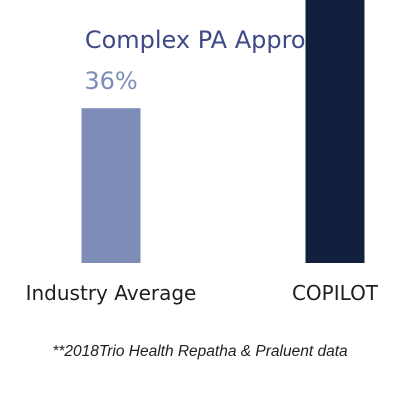  What do you see at coordinates (213, 40) in the screenshot?
I see `chart-title: Complex PA Approval` at bounding box center [213, 40].